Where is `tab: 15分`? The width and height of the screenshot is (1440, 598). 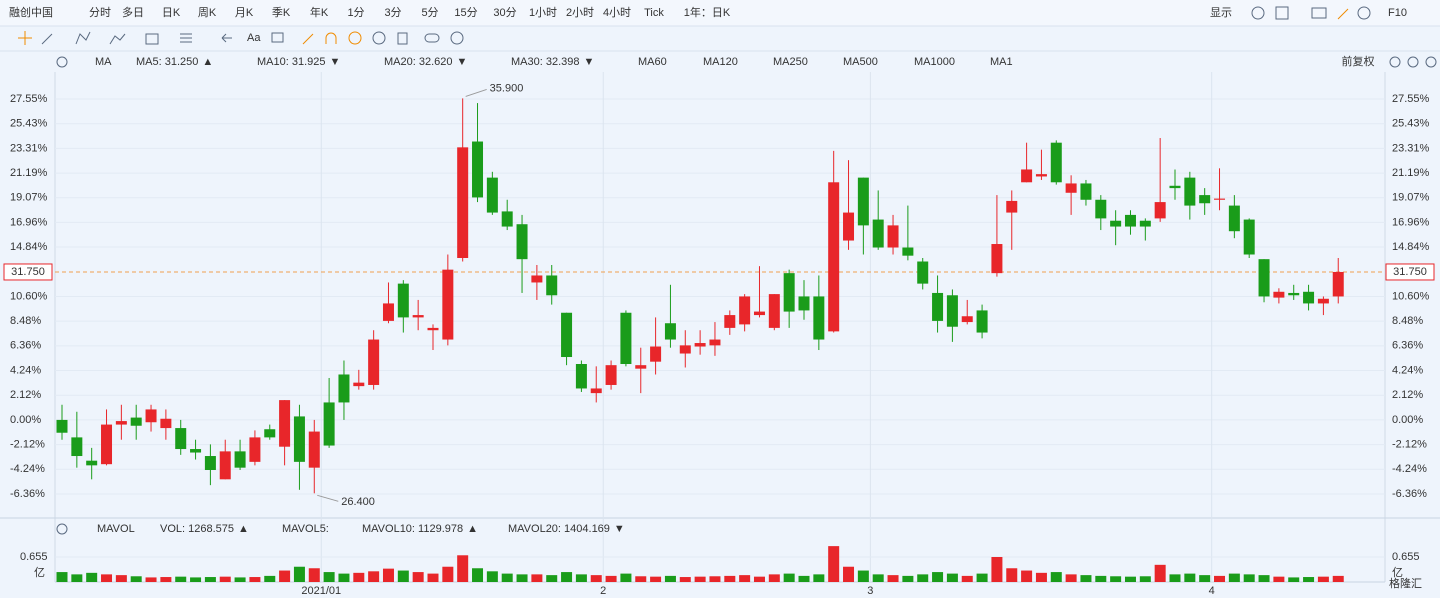
tab: 15分 is located at coordinates (465, 12).